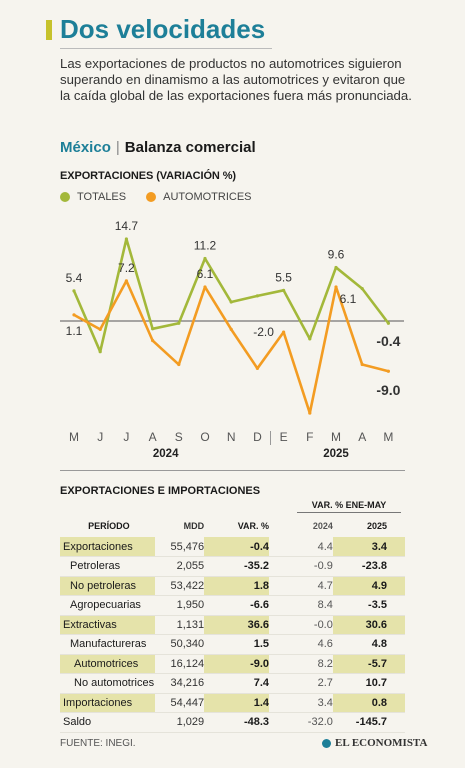 This screenshot has height=768, width=465. I want to click on row-var: -9.0, so click(237, 664).